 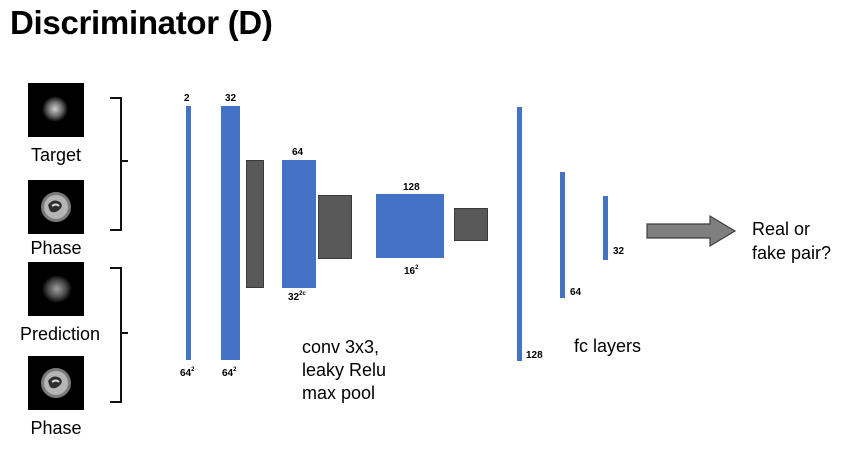 What do you see at coordinates (187, 98) in the screenshot?
I see `input-channels-label: 2` at bounding box center [187, 98].